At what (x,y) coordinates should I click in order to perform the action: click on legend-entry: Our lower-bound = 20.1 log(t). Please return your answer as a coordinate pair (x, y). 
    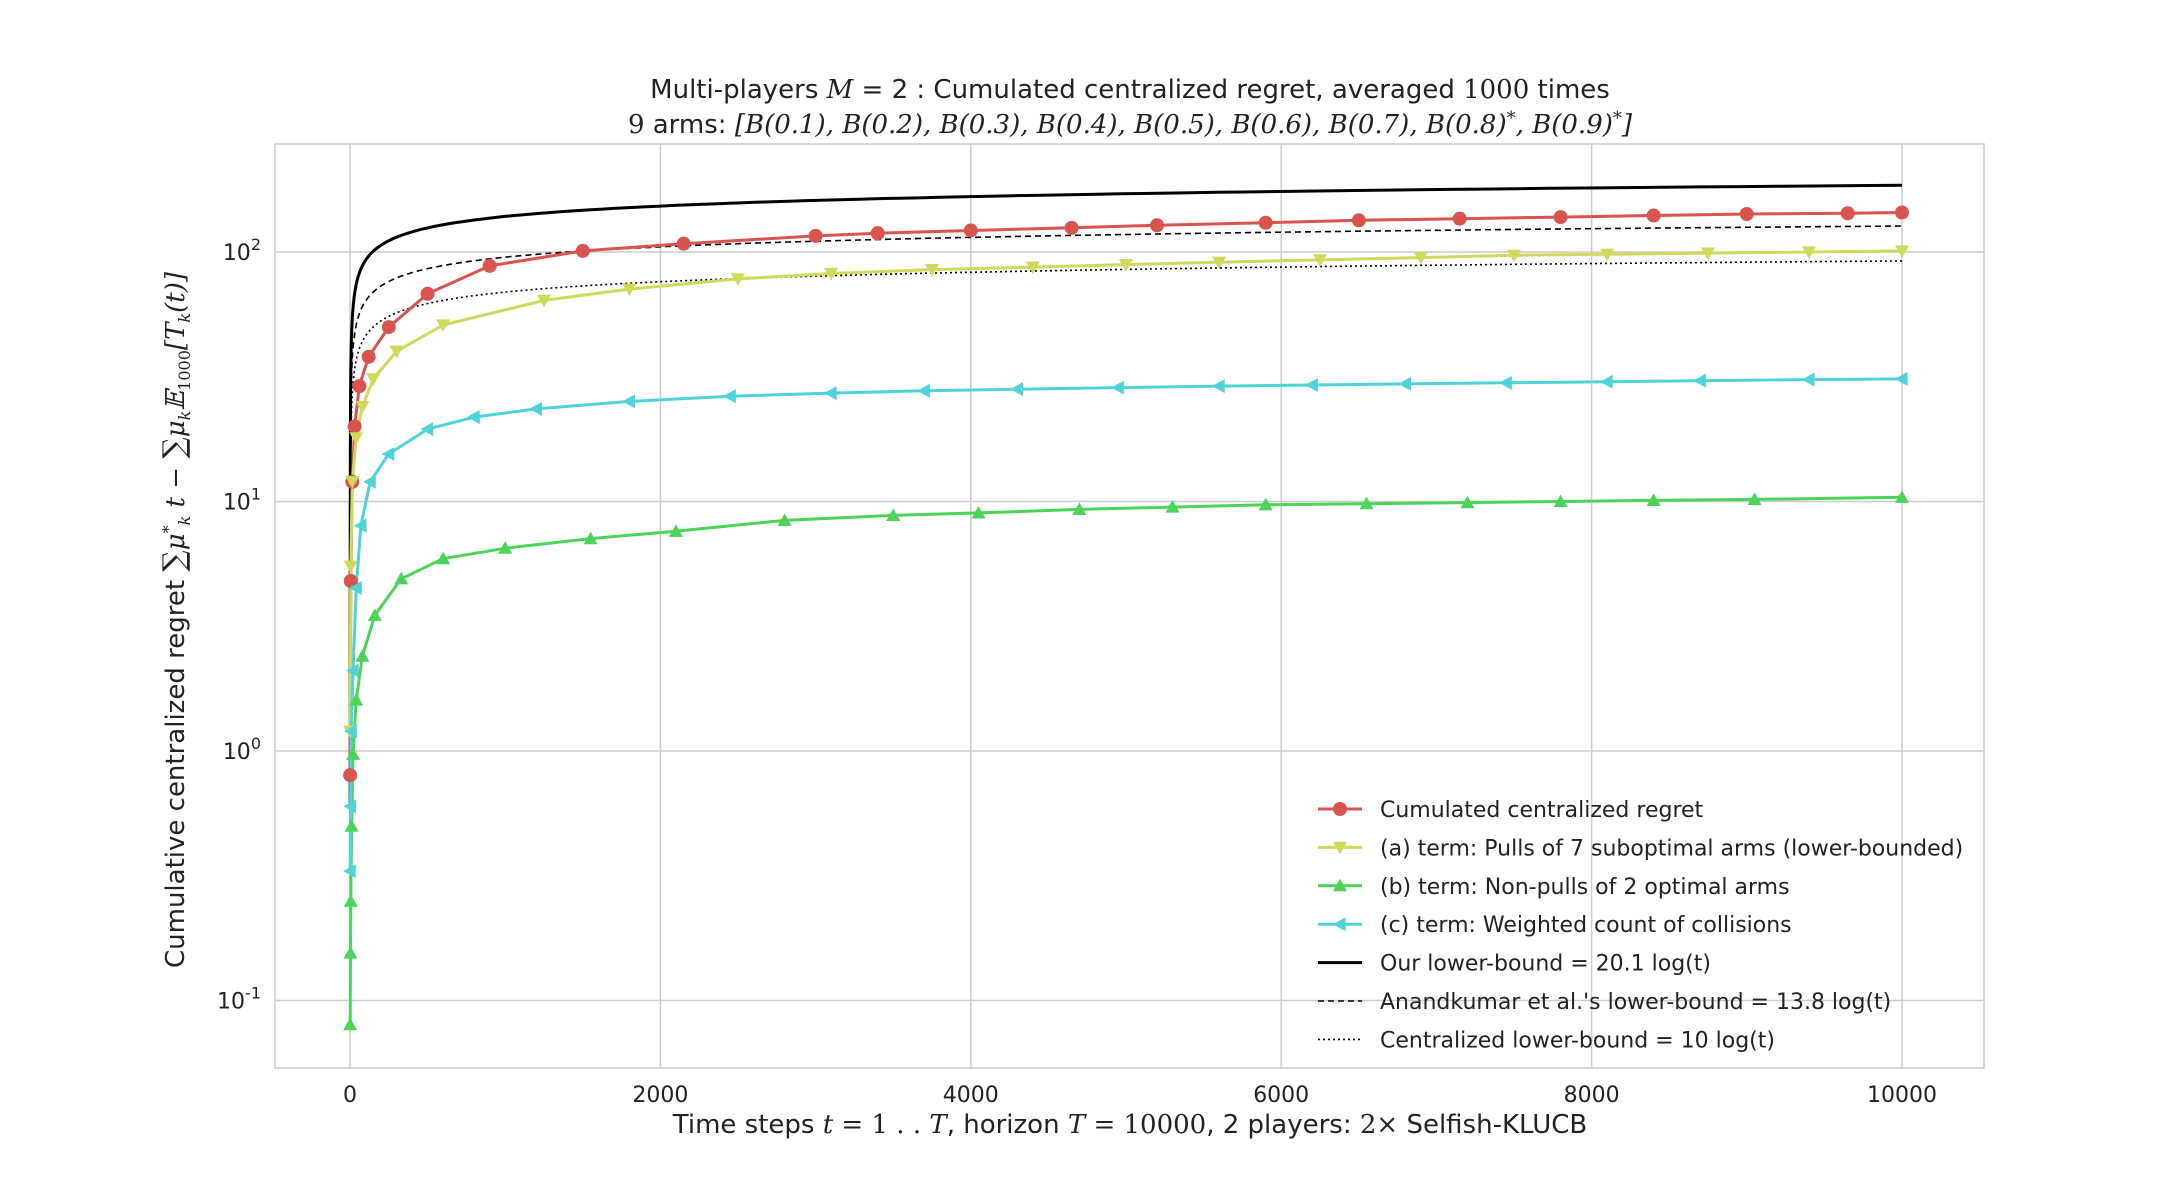
    Looking at the image, I should click on (1514, 964).